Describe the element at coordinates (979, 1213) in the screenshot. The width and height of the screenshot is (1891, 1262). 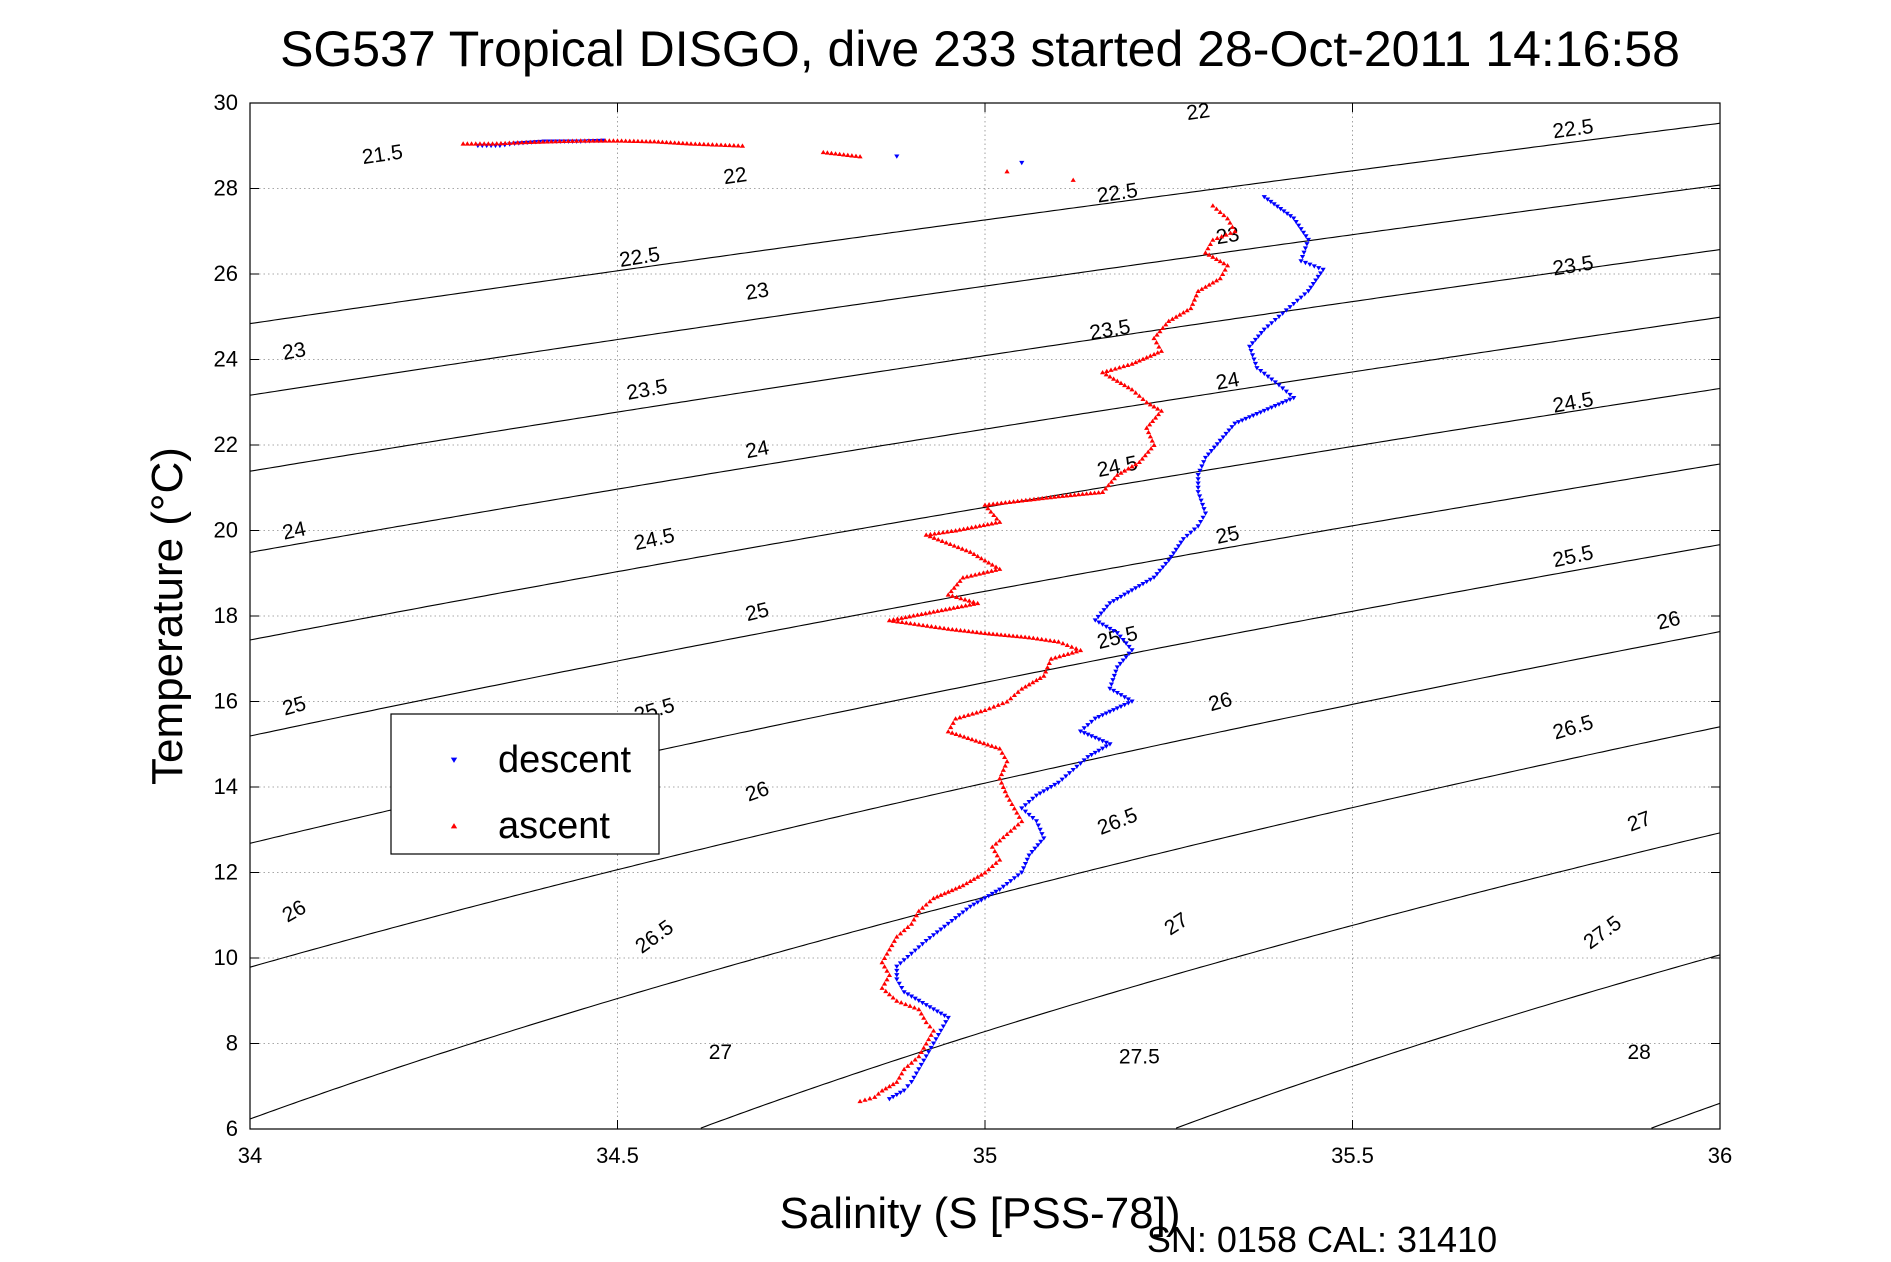
I see `x-axis-label: Salinity (S [PSS-78])` at that location.